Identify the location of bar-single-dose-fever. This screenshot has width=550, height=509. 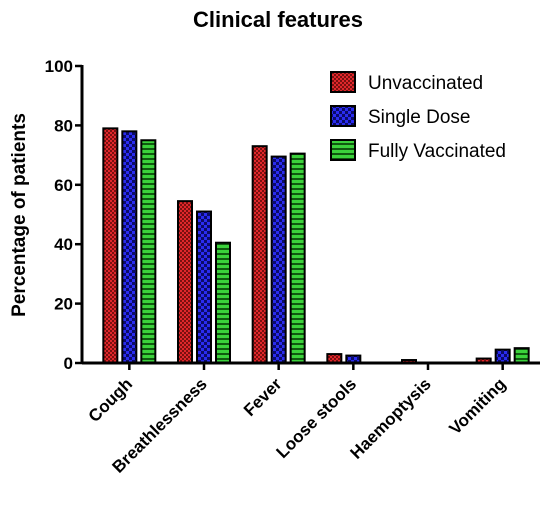
(278, 259).